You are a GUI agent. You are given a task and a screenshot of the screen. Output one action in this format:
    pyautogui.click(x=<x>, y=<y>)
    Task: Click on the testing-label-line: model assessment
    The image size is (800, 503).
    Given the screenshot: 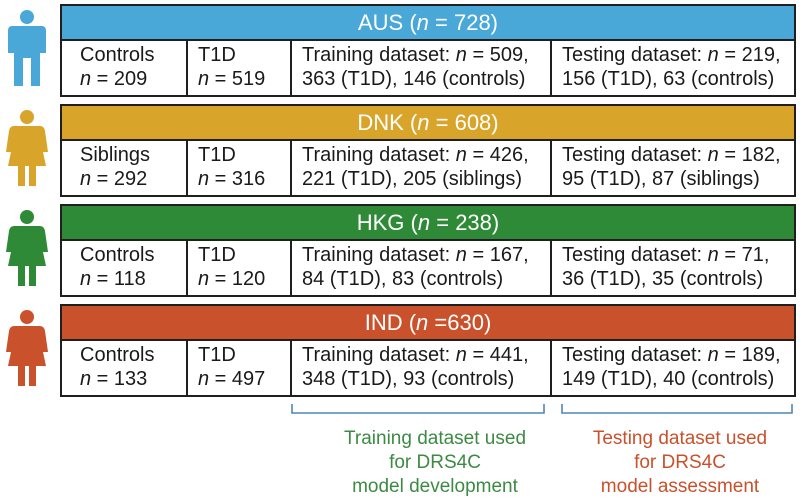 What is the action you would take?
    pyautogui.click(x=680, y=486)
    